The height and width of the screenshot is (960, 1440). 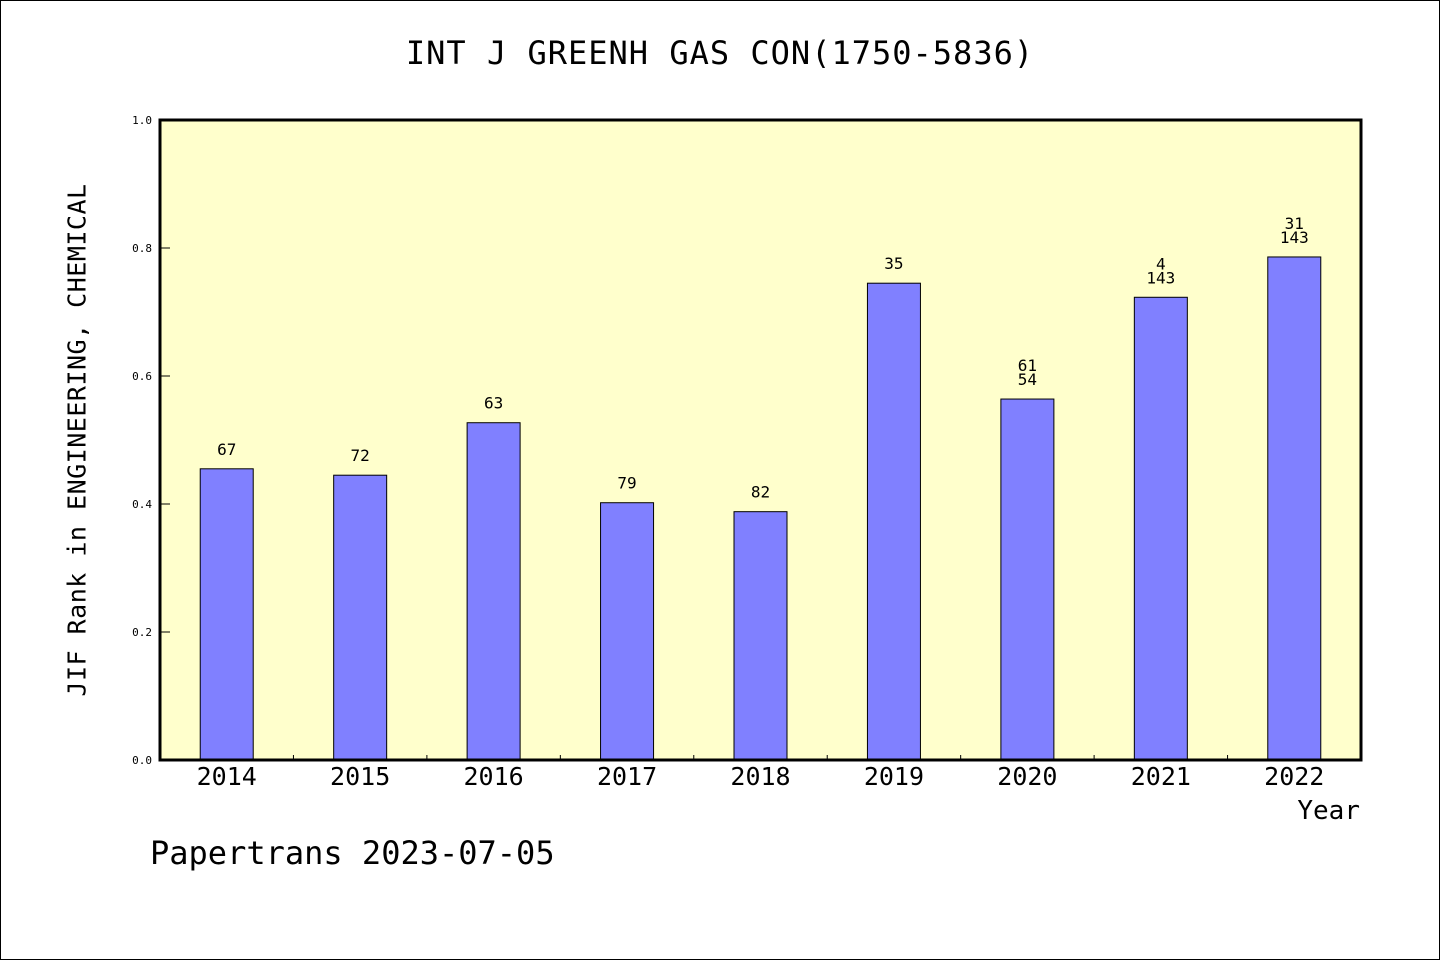 I want to click on bar-2014, so click(x=226, y=614).